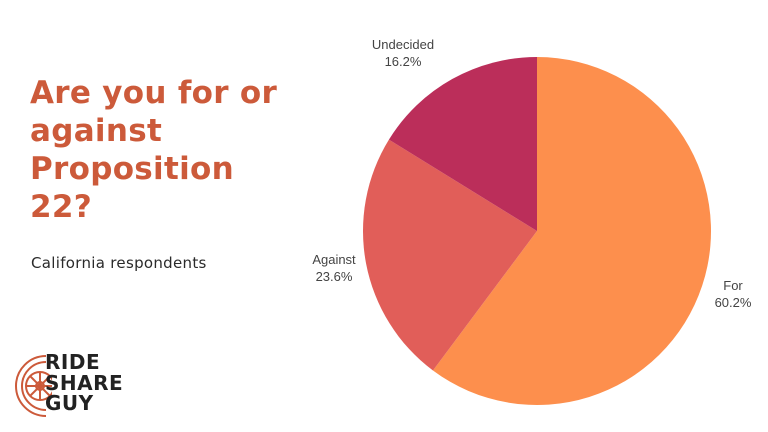 The image size is (768, 432). Describe the element at coordinates (154, 150) in the screenshot. I see `page-title: Are you for or against Proposition 22?` at that location.